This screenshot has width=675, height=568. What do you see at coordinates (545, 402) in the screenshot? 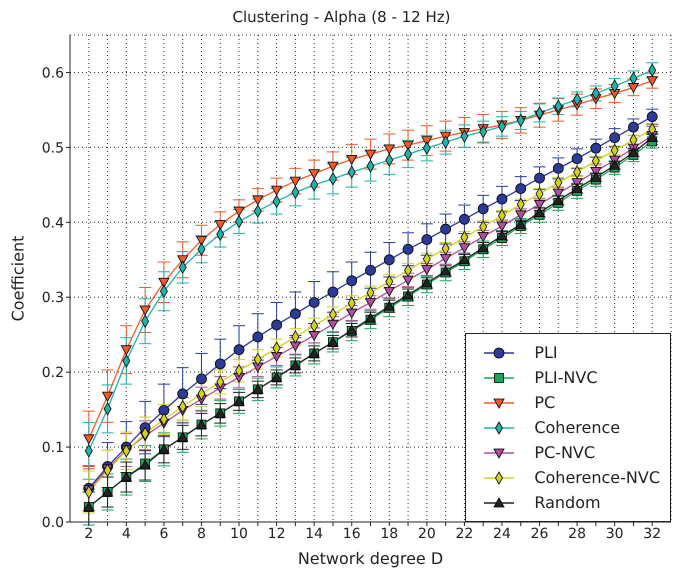
I see `legend-label: PC` at bounding box center [545, 402].